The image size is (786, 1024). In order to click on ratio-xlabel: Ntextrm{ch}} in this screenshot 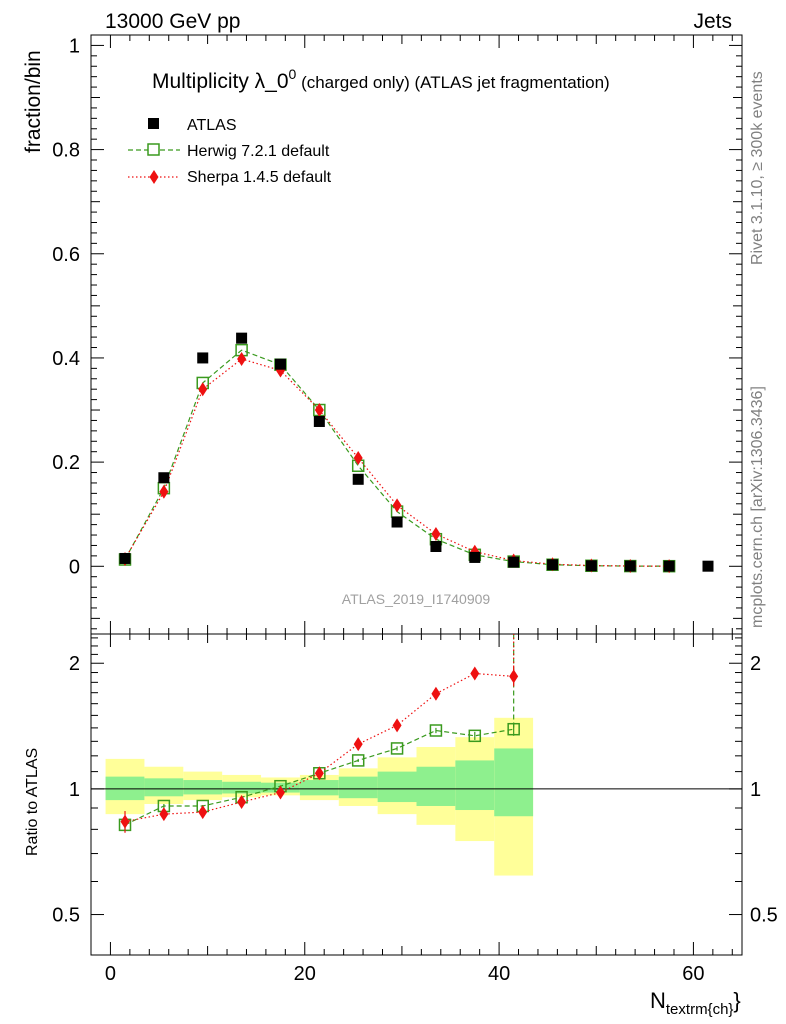, I will do `click(695, 1003)`.